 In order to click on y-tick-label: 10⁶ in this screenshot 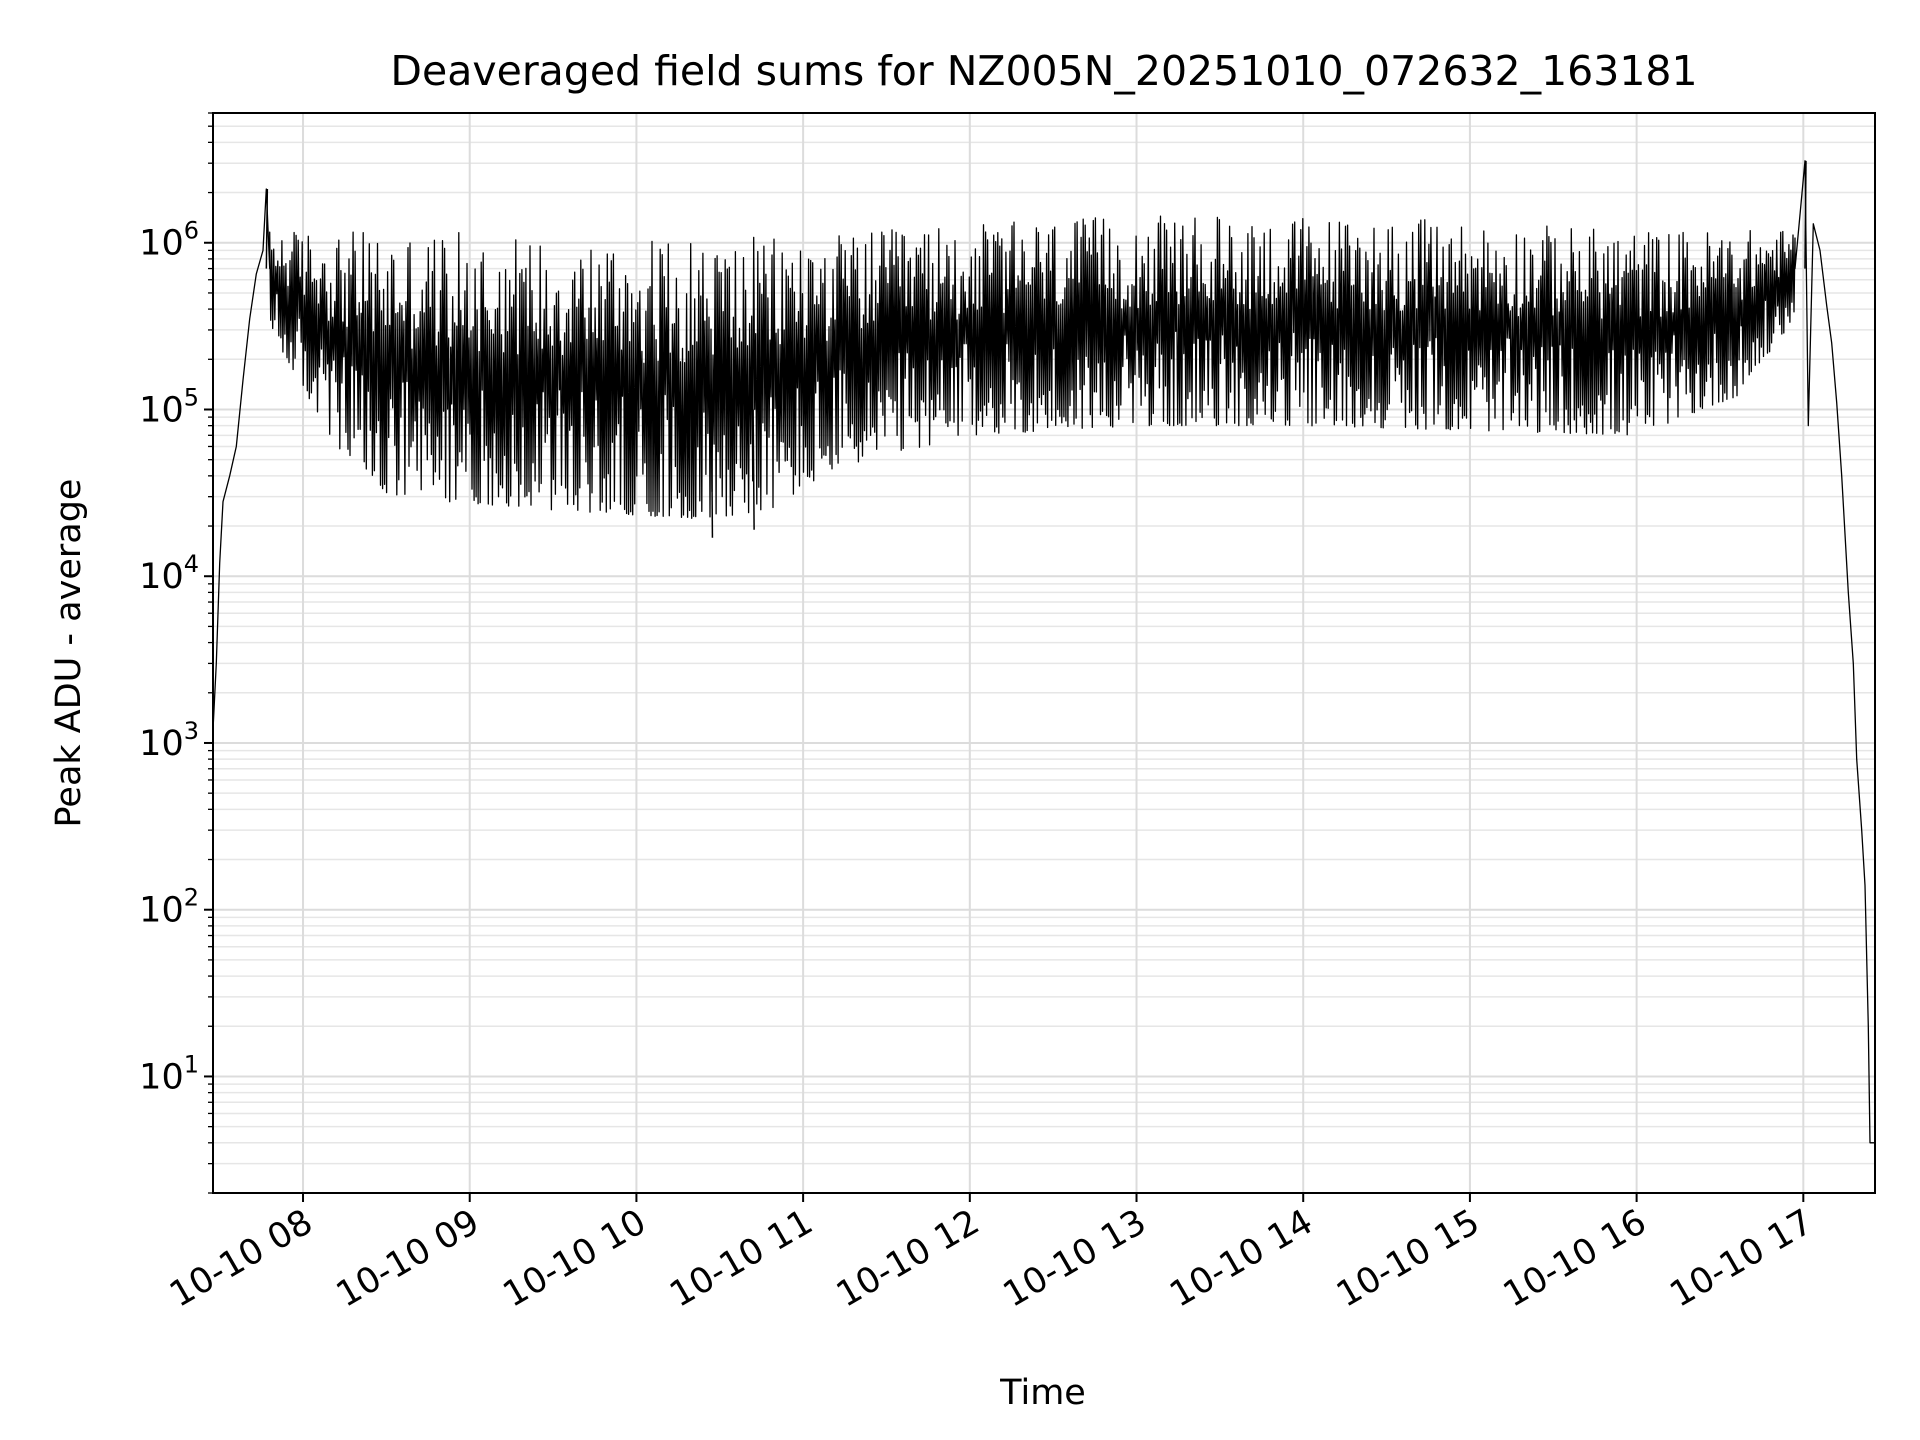, I will do `click(169, 240)`.